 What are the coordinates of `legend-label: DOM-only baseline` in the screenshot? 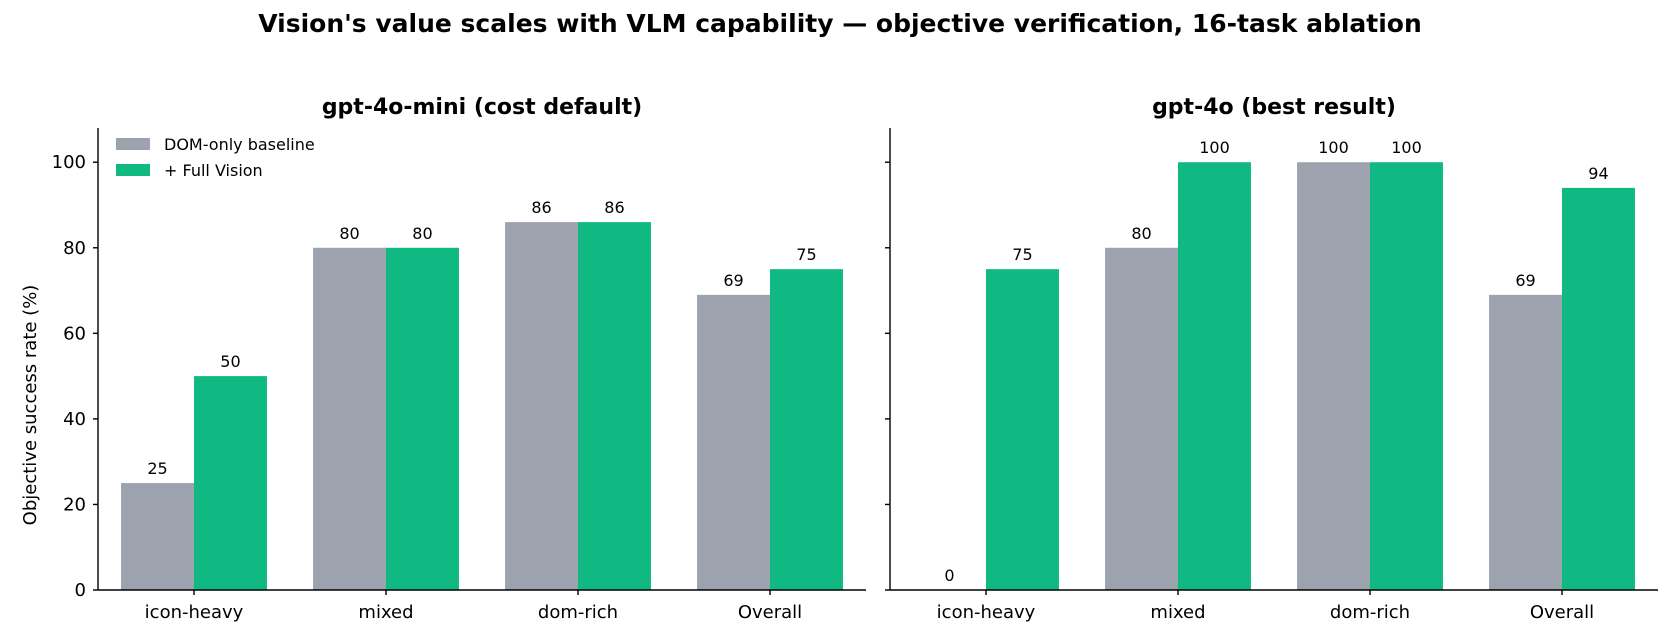 It's located at (239, 144).